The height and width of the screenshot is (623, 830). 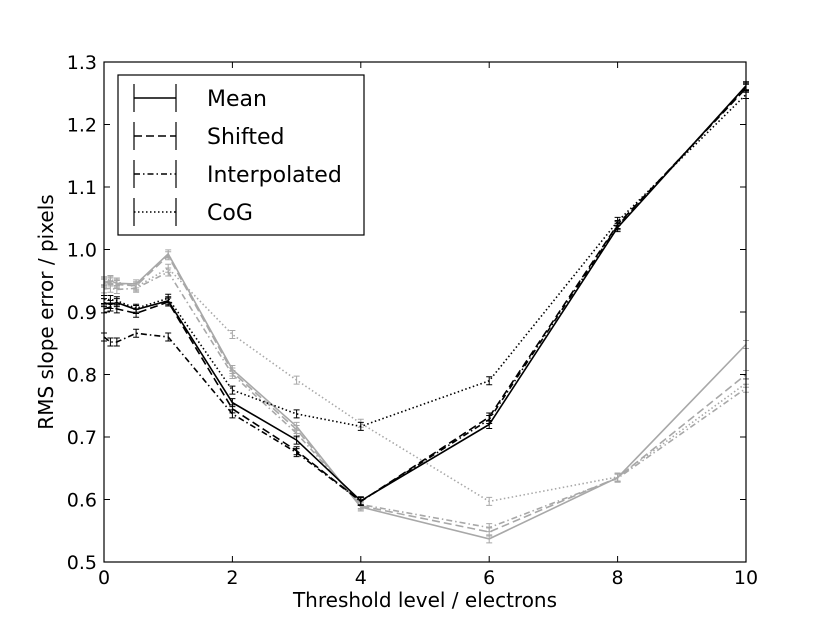 What do you see at coordinates (155, 212) in the screenshot?
I see `legend-sample-cog` at bounding box center [155, 212].